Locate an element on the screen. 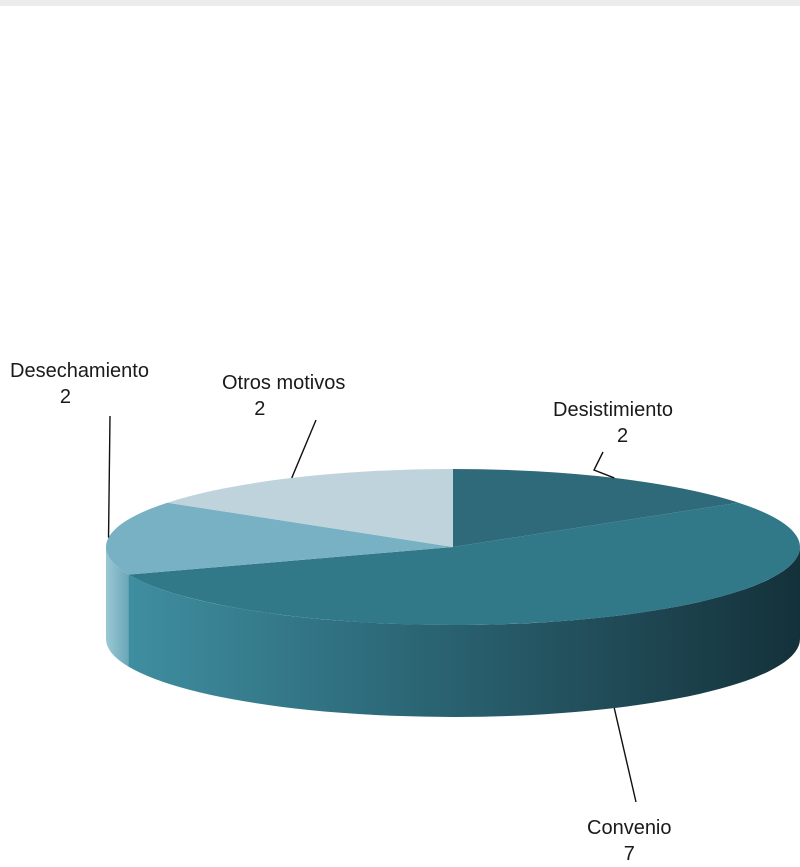  slice-name-desechamiento: Desechamiento is located at coordinates (79, 371).